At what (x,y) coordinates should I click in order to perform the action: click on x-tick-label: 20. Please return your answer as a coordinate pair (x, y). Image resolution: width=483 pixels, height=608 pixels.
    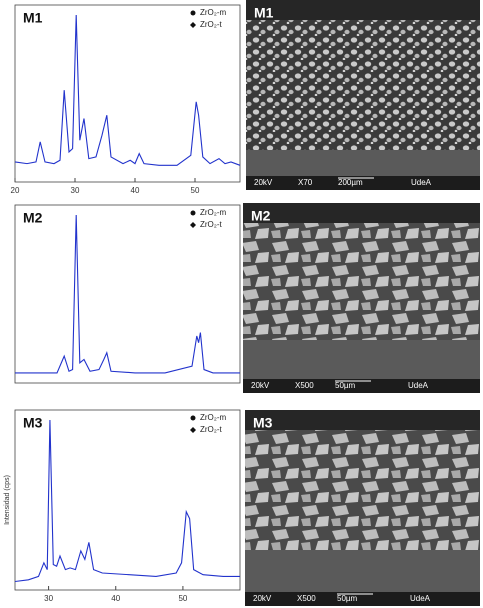
    Looking at the image, I should click on (15, 190).